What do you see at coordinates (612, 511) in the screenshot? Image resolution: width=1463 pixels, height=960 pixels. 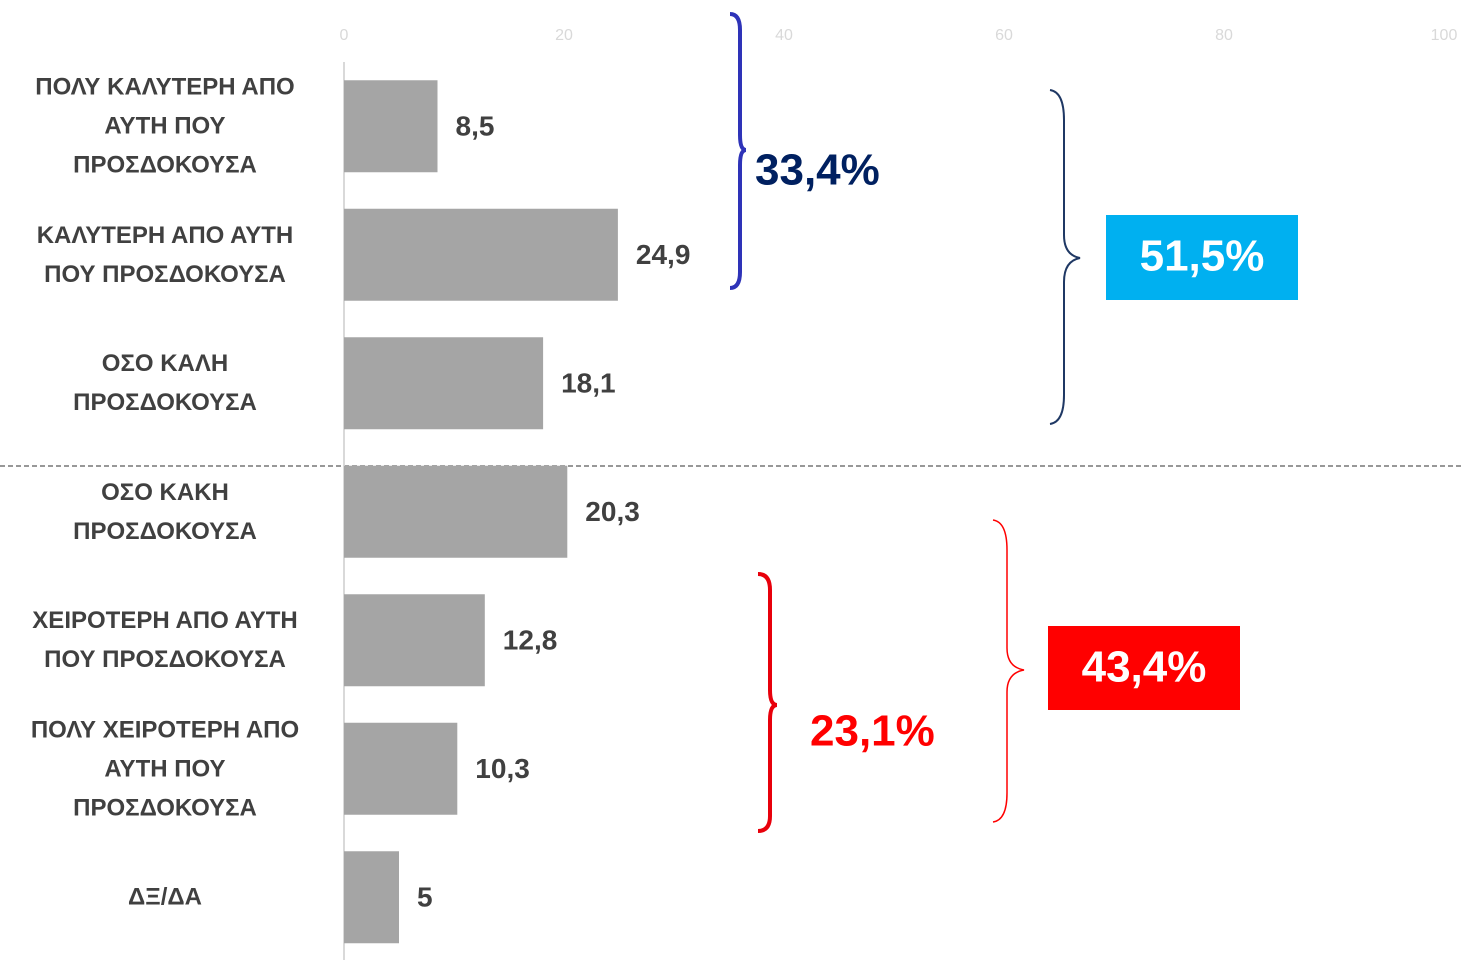 I see `data-label: 20,3` at bounding box center [612, 511].